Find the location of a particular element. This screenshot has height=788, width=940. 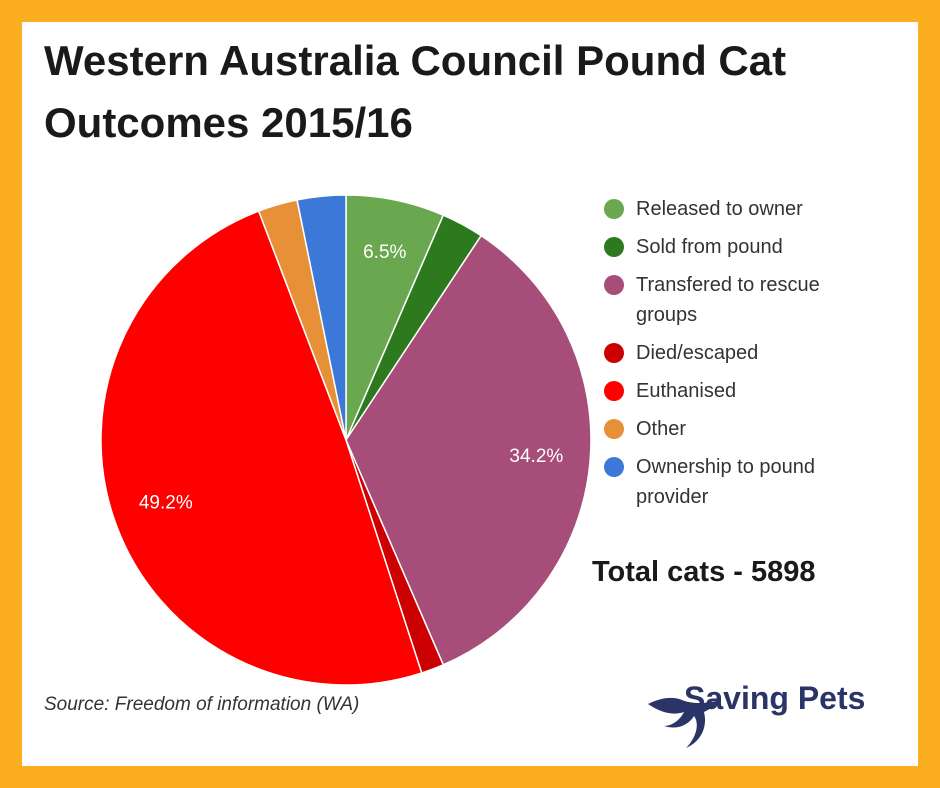

legend-entry: Transfered to rescue groups is located at coordinates (734, 300).